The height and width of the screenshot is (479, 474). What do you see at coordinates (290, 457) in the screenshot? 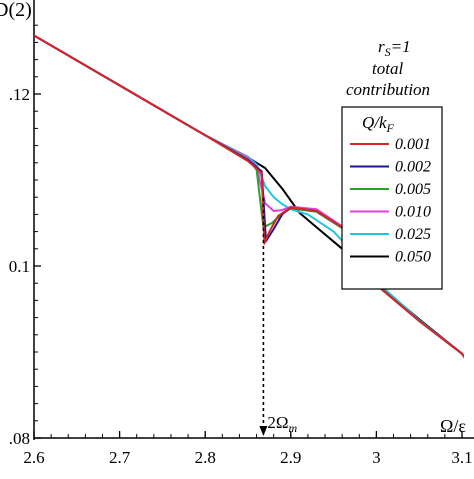
I see `x-tick-label-3: 2.9` at bounding box center [290, 457].